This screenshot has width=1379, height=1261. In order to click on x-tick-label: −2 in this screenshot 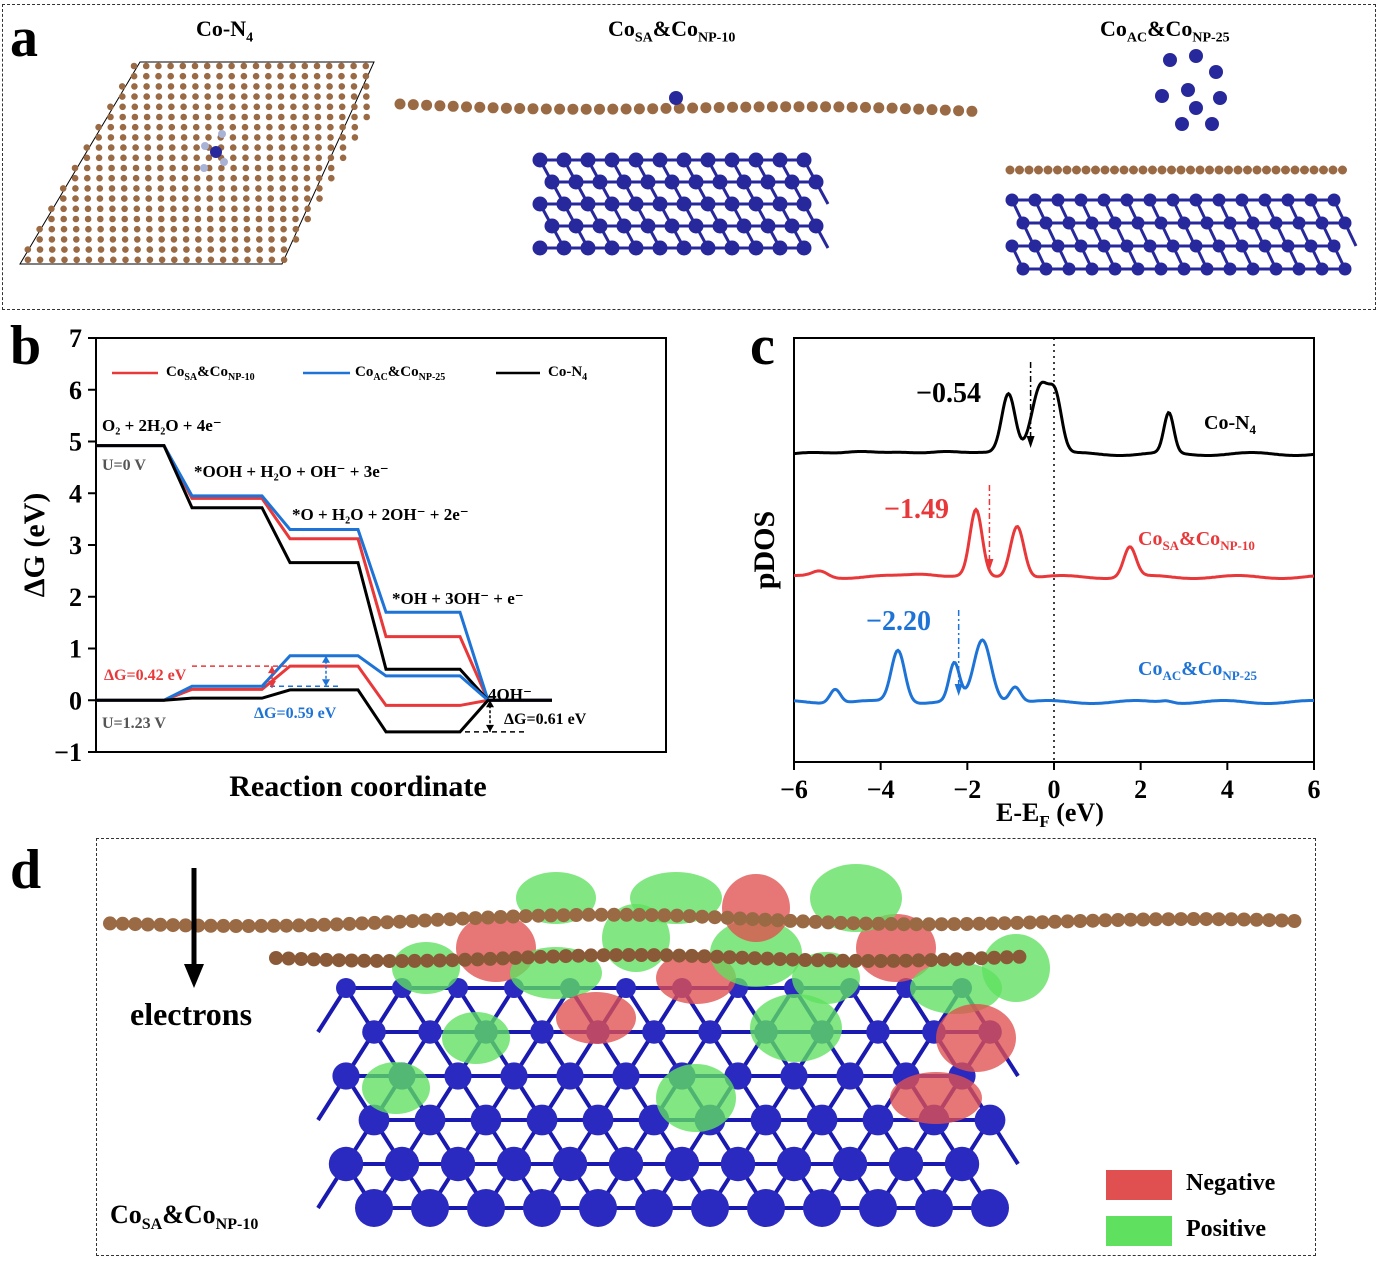, I will do `click(967, 789)`.